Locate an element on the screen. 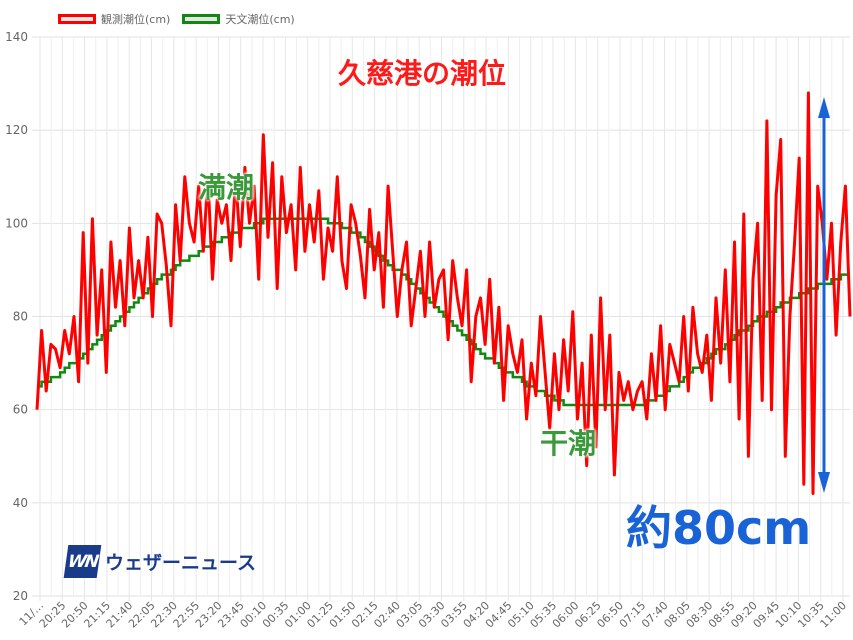 The image size is (853, 640). y-tick-label: 140 is located at coordinates (16, 37).